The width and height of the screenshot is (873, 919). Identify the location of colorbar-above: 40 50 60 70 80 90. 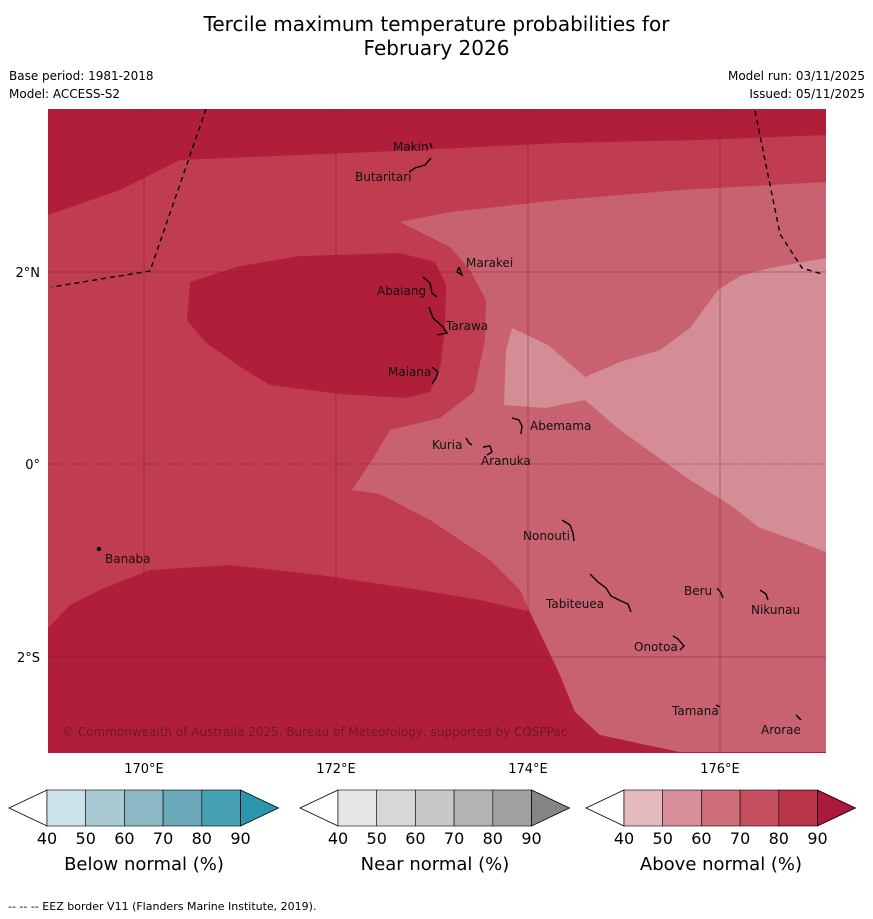
(721, 818).